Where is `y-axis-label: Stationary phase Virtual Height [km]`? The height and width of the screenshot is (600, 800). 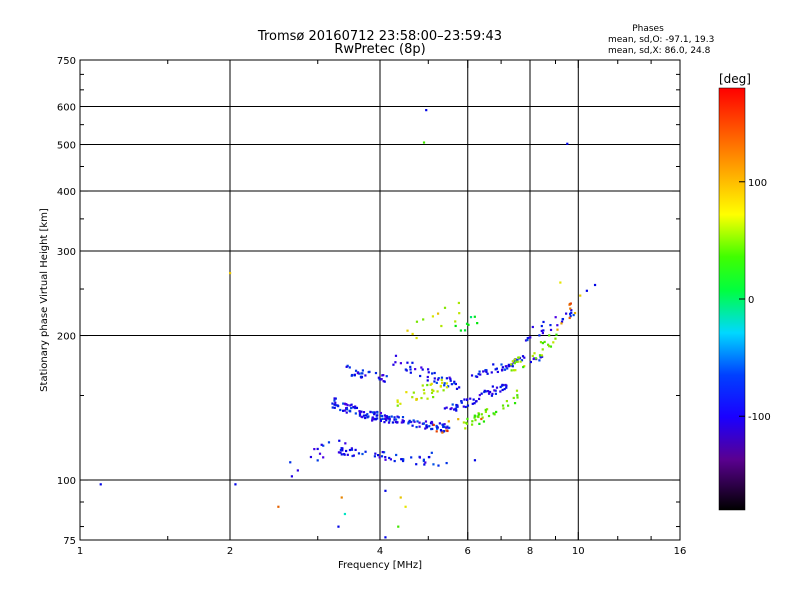
y-axis-label: Stationary phase Virtual Height [km] is located at coordinates (44, 300).